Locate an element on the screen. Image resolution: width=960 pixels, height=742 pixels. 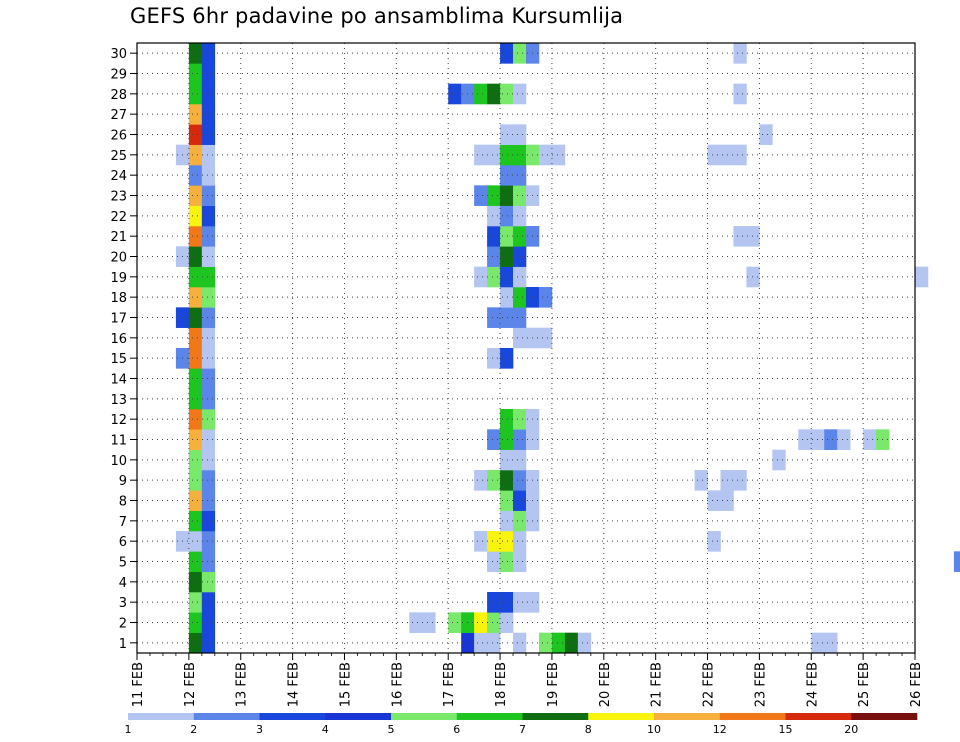
x-tick-label: 15 FEB is located at coordinates (345, 684).